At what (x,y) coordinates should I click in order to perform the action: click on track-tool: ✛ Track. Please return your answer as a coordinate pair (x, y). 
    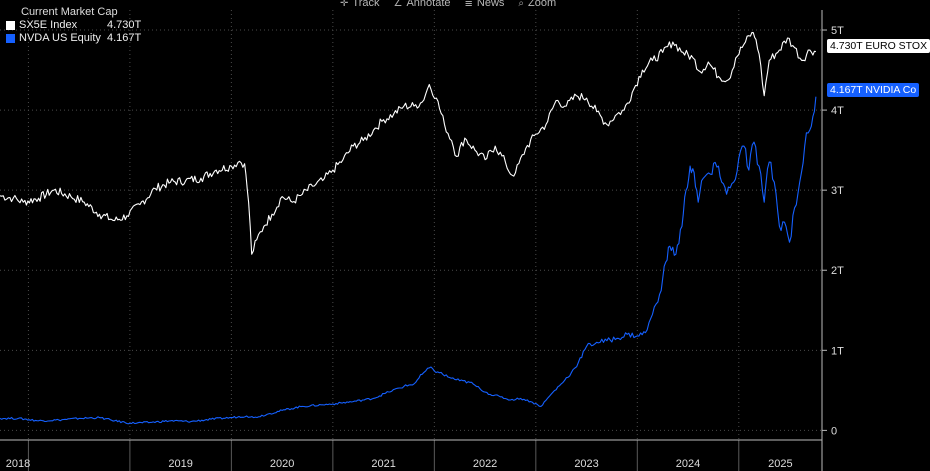
    Looking at the image, I should click on (359, 4).